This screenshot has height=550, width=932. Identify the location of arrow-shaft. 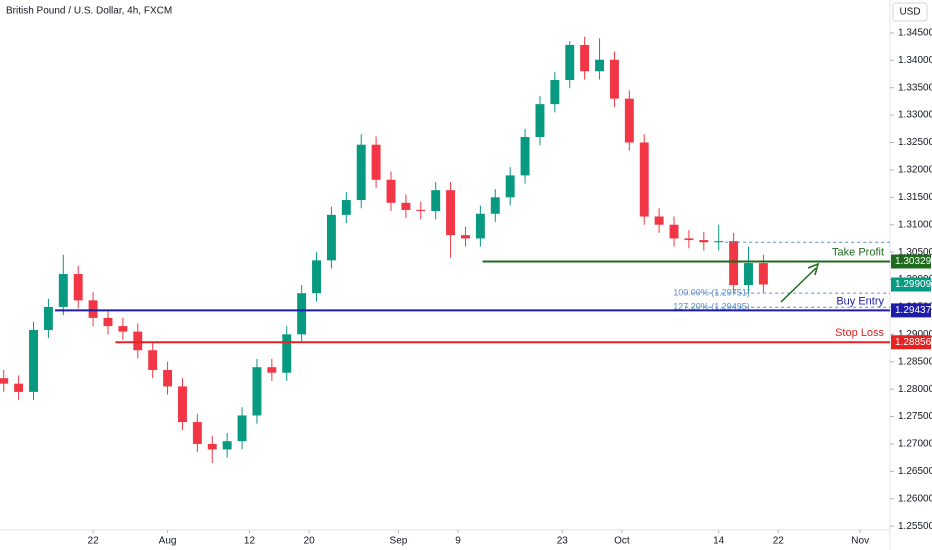
(798, 285).